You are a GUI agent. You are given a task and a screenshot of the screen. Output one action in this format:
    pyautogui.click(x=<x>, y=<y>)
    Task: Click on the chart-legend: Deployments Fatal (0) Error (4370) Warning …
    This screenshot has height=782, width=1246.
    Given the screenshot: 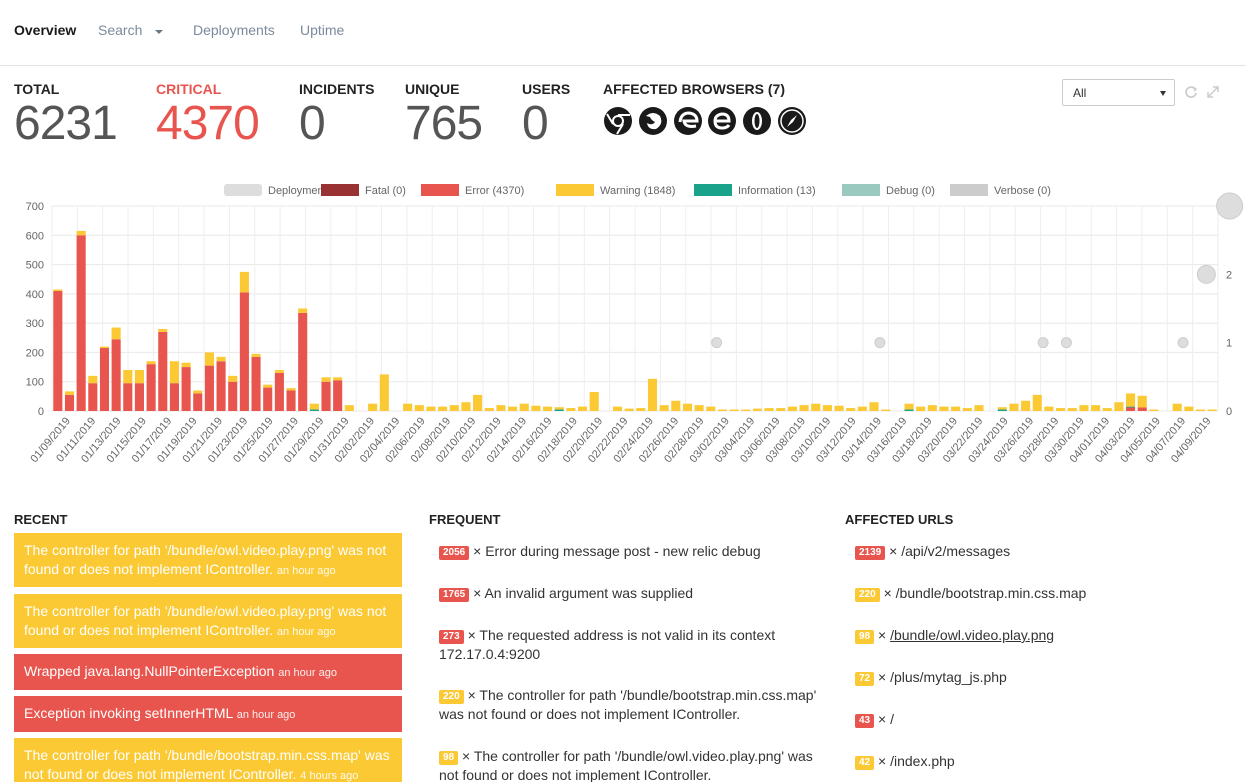 What is the action you would take?
    pyautogui.click(x=637, y=190)
    